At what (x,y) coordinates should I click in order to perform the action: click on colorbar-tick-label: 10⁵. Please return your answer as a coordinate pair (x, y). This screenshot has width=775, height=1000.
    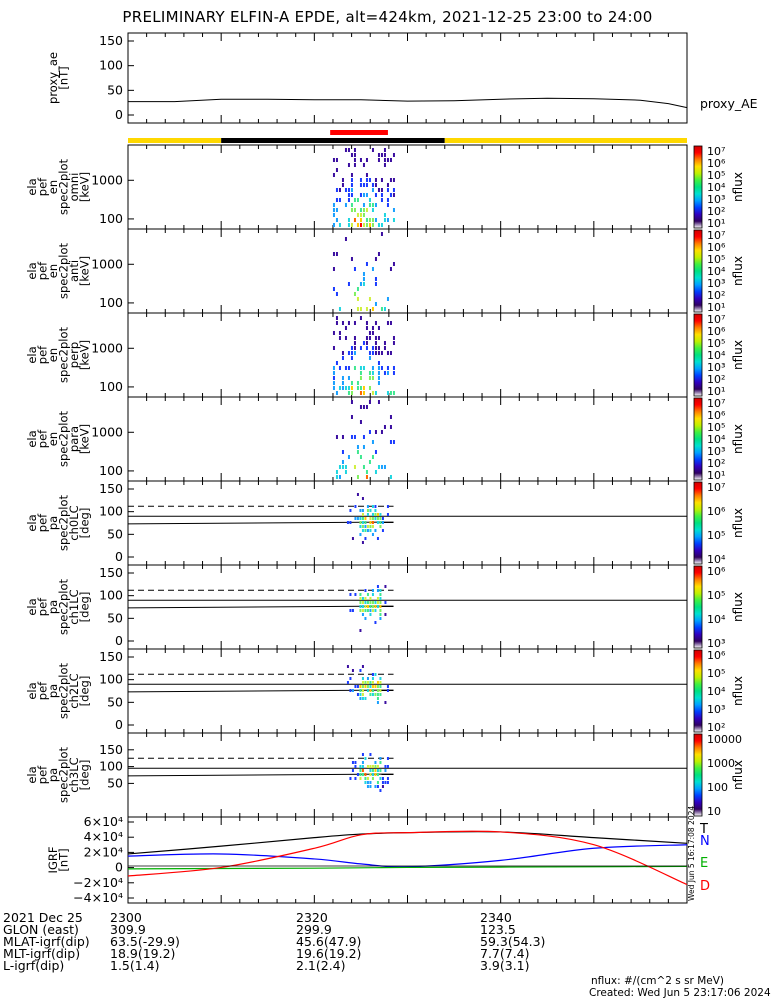
    Looking at the image, I should click on (716, 175).